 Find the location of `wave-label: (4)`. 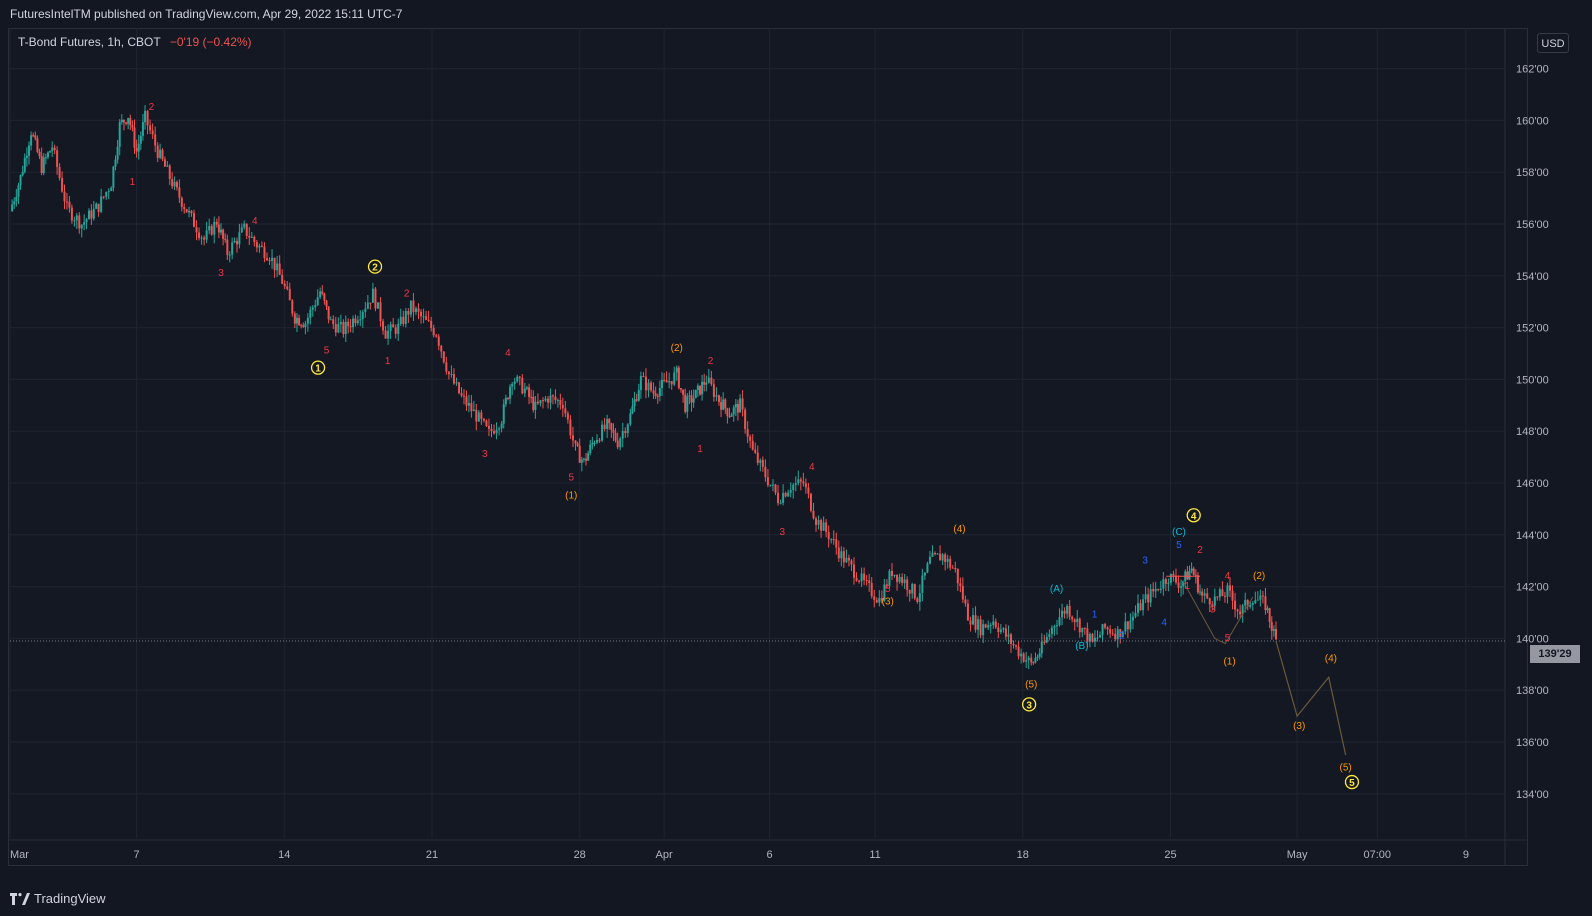

wave-label: (4) is located at coordinates (1331, 659).